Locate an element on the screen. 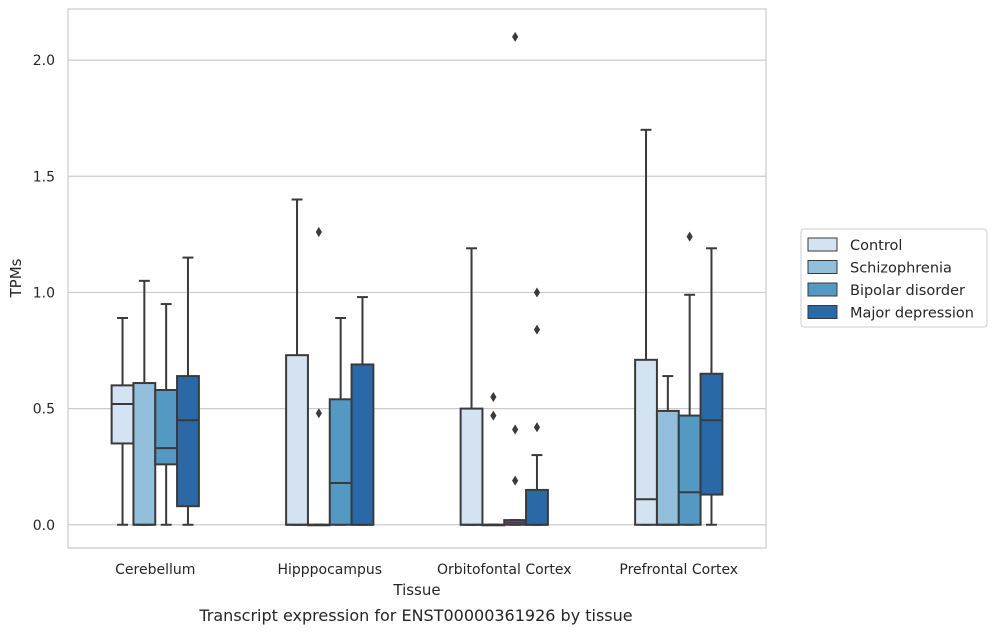  y-tick-label: 2.0 is located at coordinates (44, 61).